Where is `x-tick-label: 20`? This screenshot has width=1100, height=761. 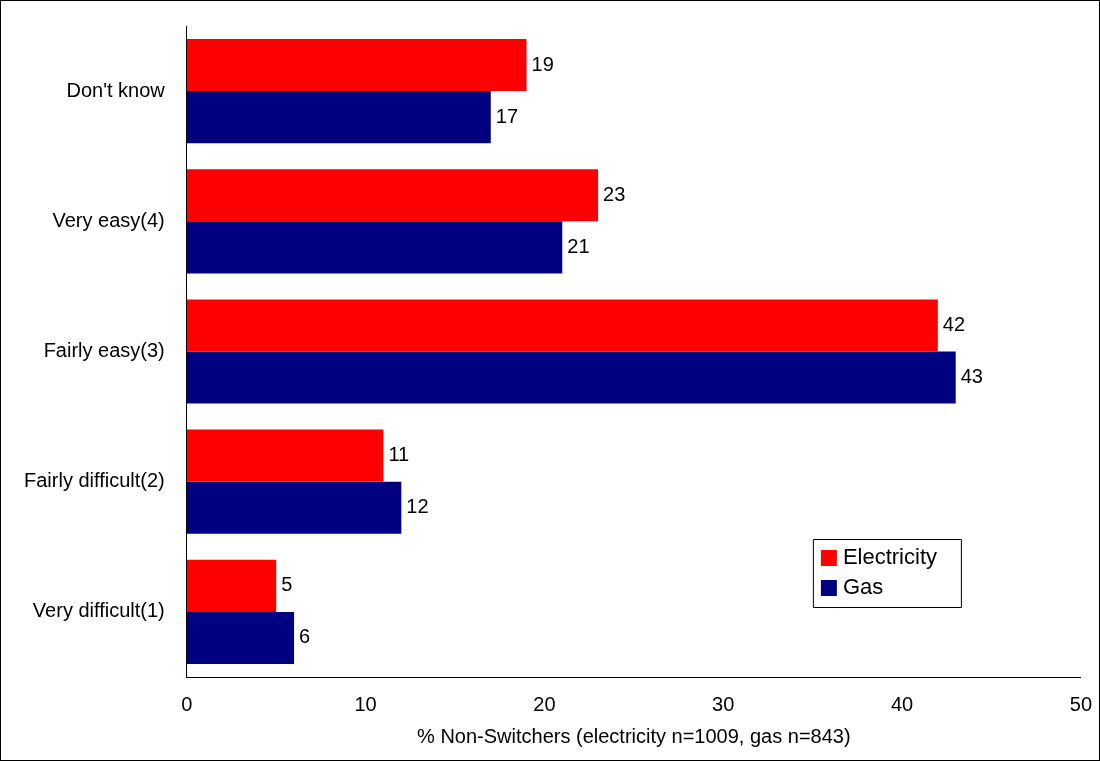 x-tick-label: 20 is located at coordinates (544, 703).